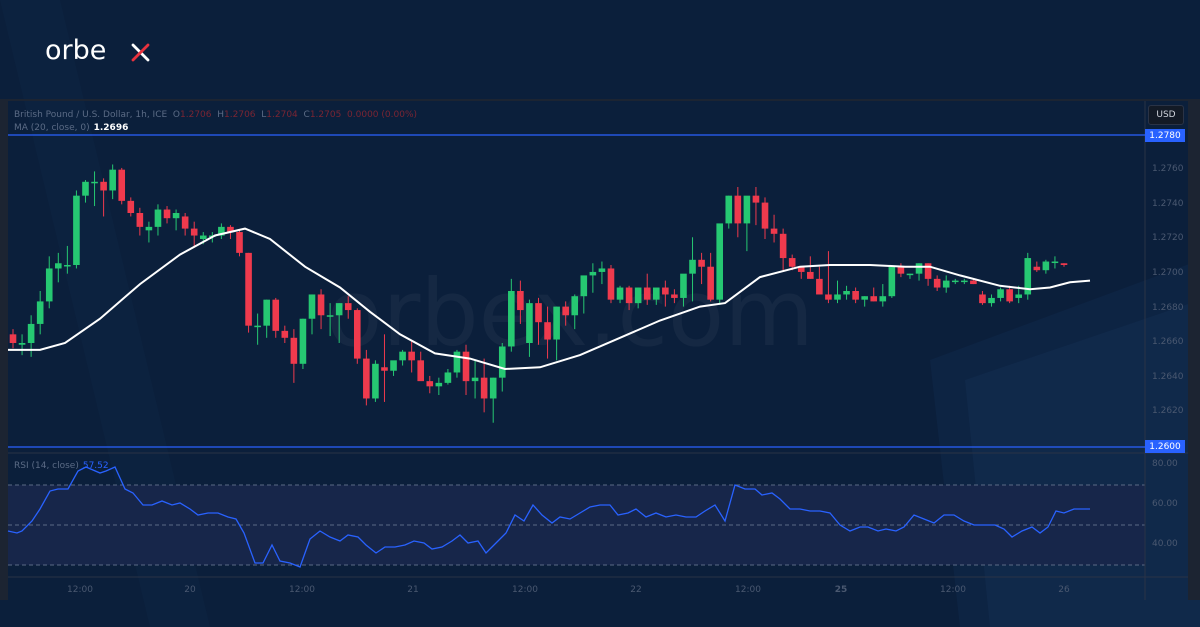 The image size is (1200, 627). I want to click on rsi-label: RSI (14, close), so click(46, 466).